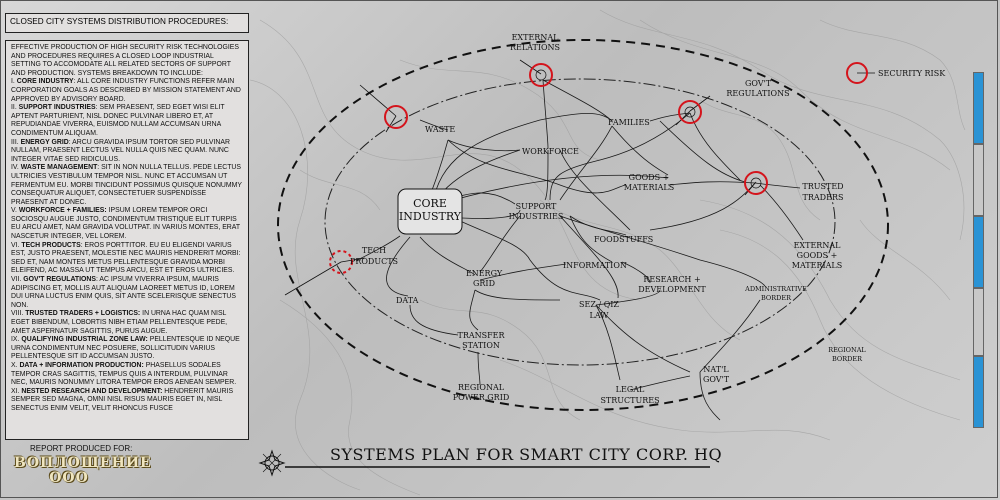  Describe the element at coordinates (407, 300) in the screenshot. I see `data-label: DATA` at that location.